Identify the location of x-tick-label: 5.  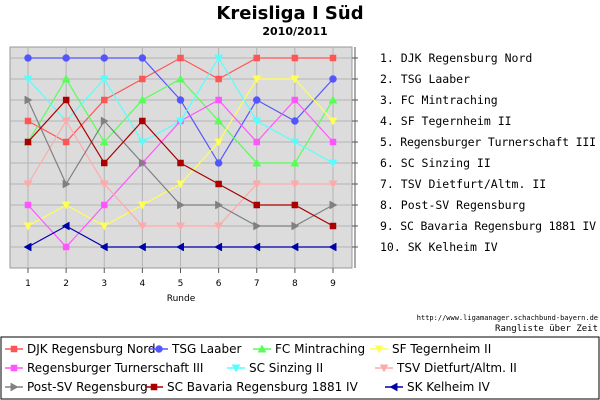
(181, 284).